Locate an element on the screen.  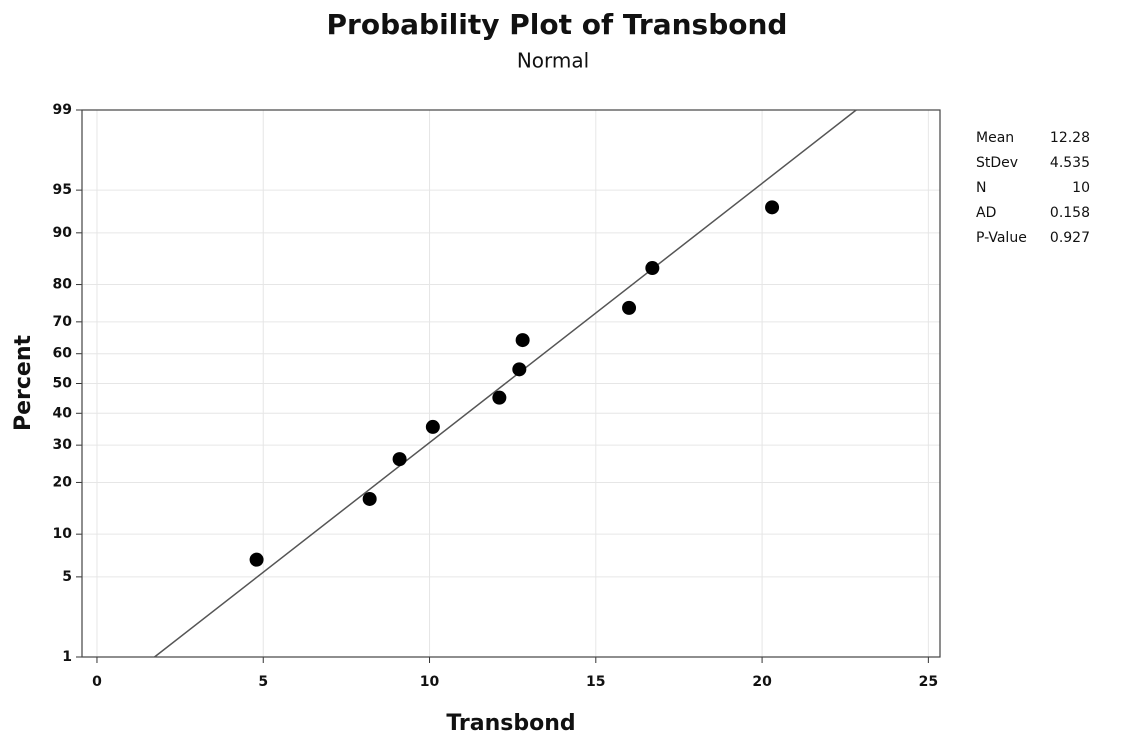
stat-value: 10 is located at coordinates (1081, 188).